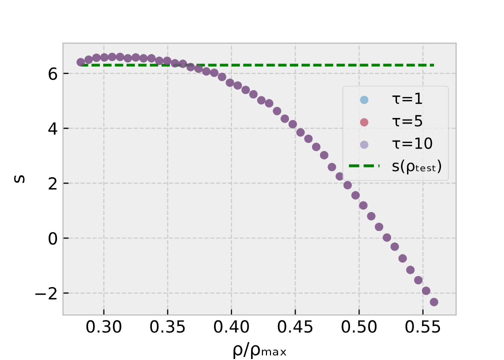  What do you see at coordinates (45, 293) in the screenshot?
I see `y-tick-label: −2` at bounding box center [45, 293].